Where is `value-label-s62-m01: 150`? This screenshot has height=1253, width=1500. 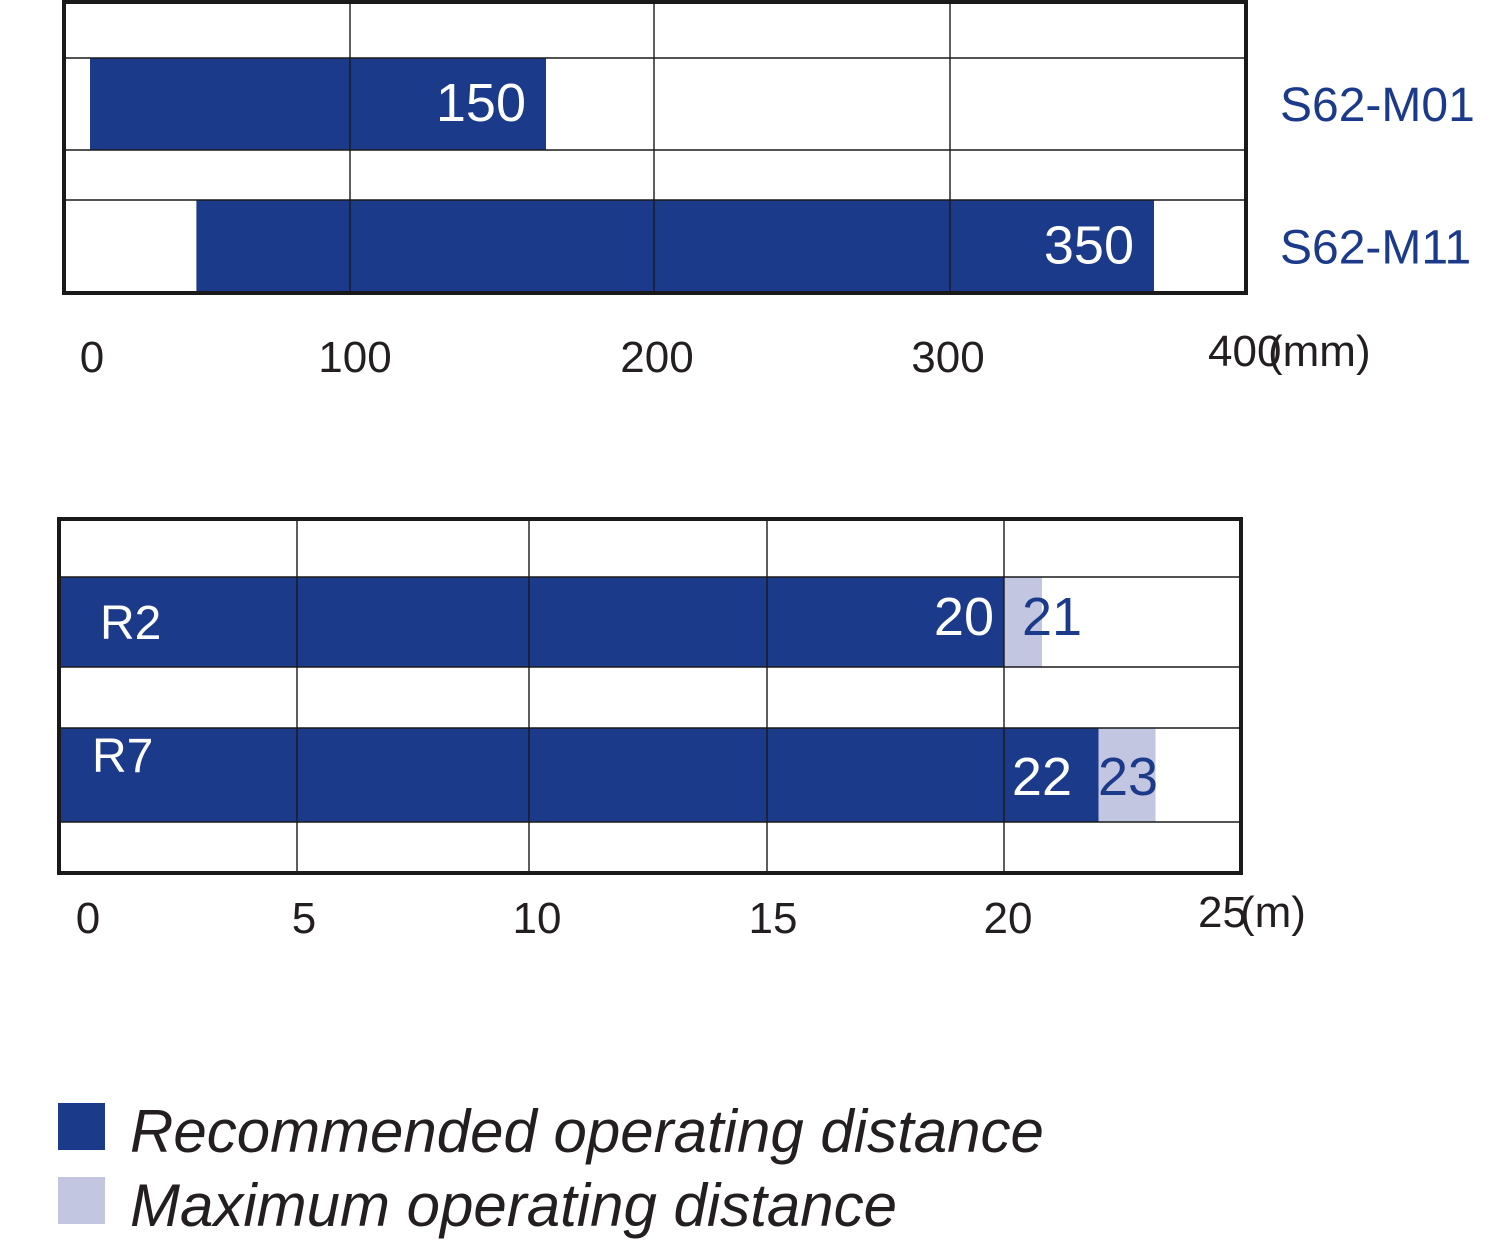
value-label-s62-m01: 150 is located at coordinates (481, 103).